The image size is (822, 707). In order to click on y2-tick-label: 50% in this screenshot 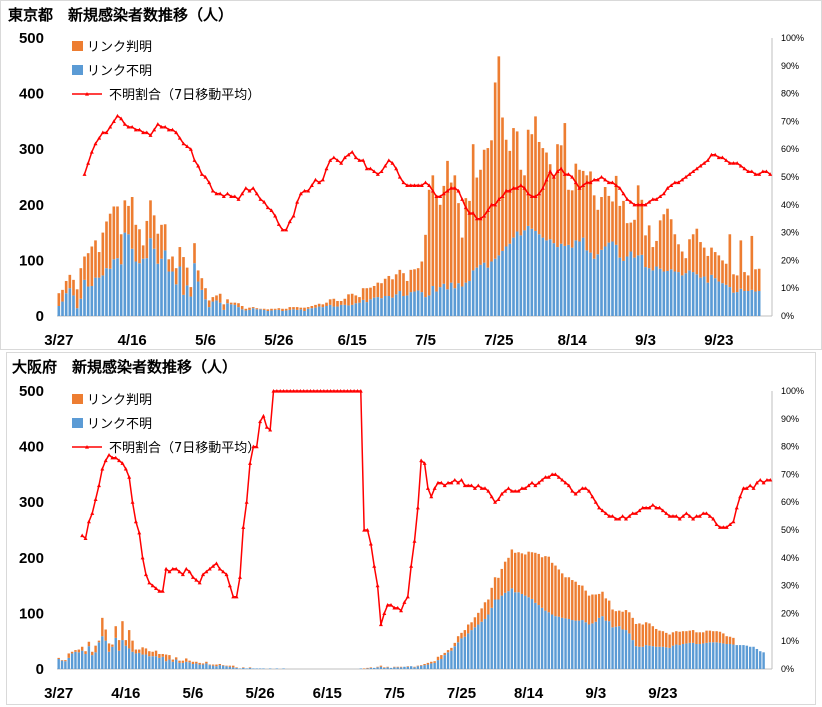, I will do `click(790, 530)`.